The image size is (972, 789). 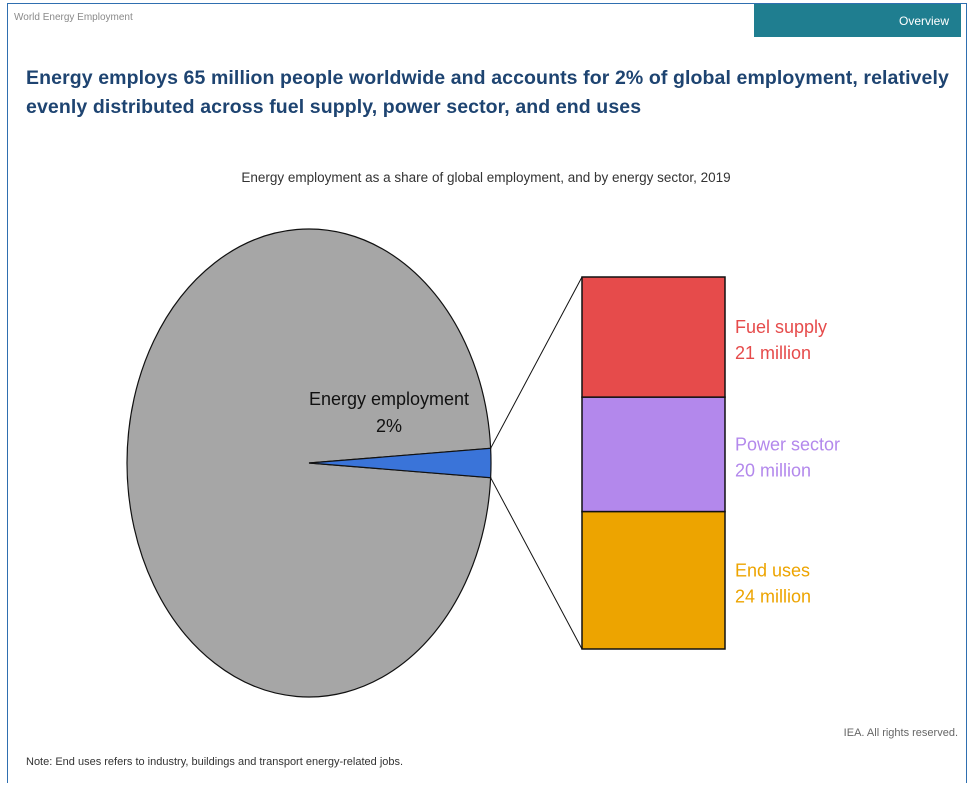 I want to click on report-label: World Energy Employment, so click(x=73, y=17).